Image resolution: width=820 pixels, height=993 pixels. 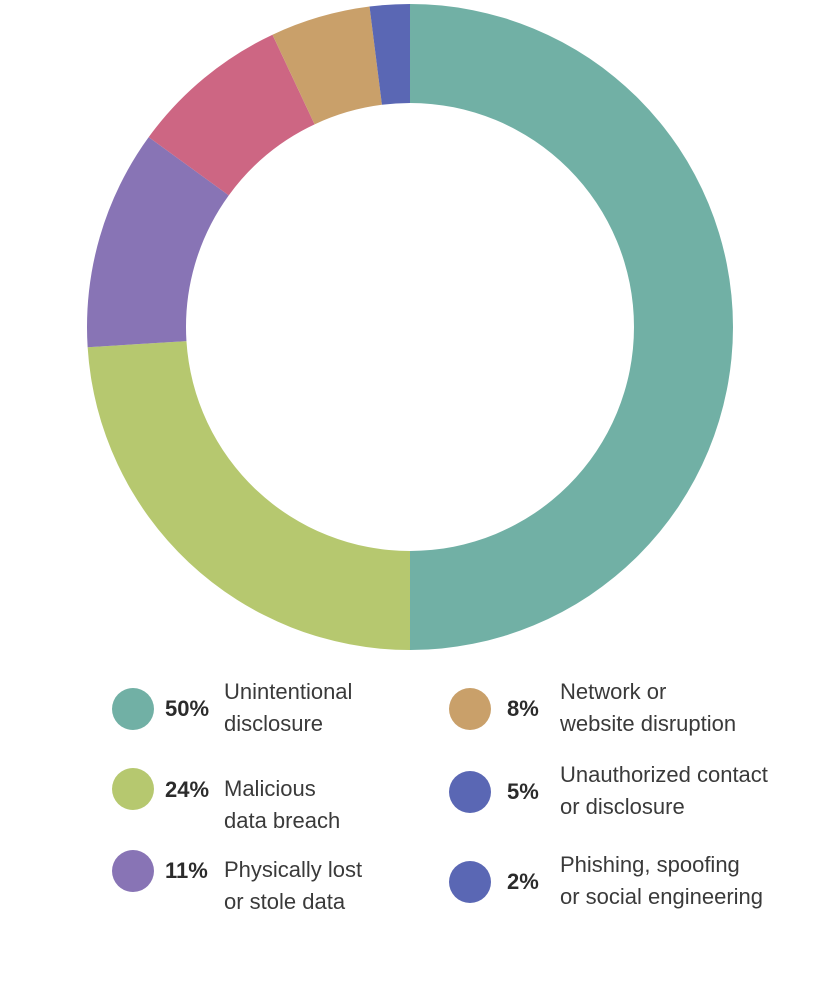 I want to click on donut-slice-physically-lost-or-stole-data, so click(x=158, y=242).